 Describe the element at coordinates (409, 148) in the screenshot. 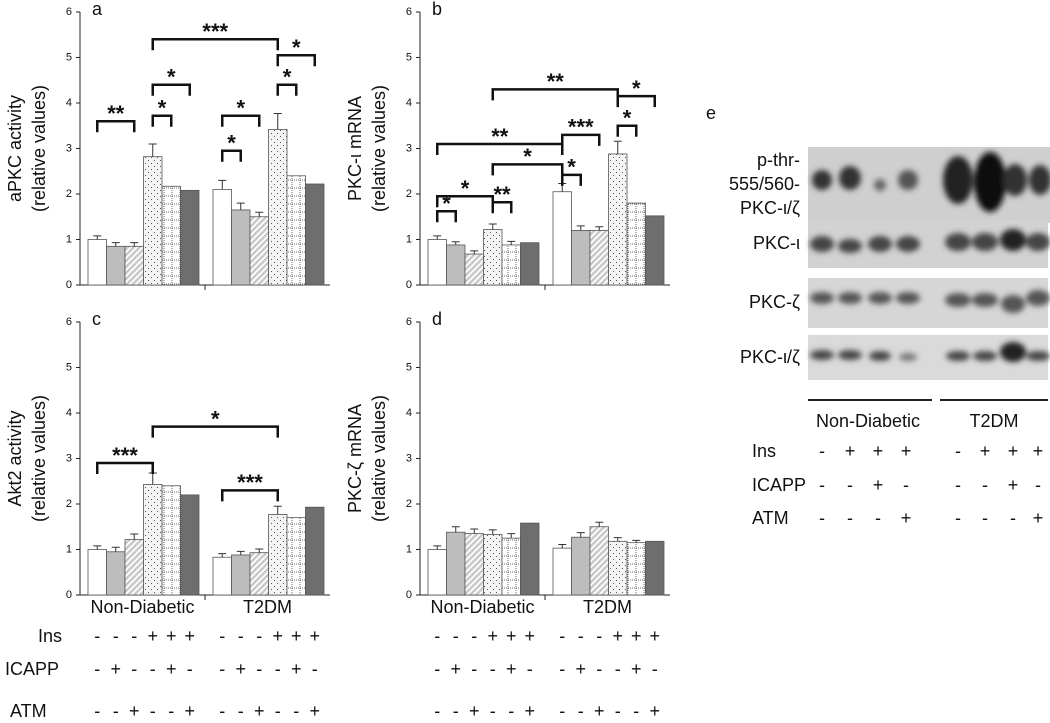

I see `y-tick-label: 3` at that location.